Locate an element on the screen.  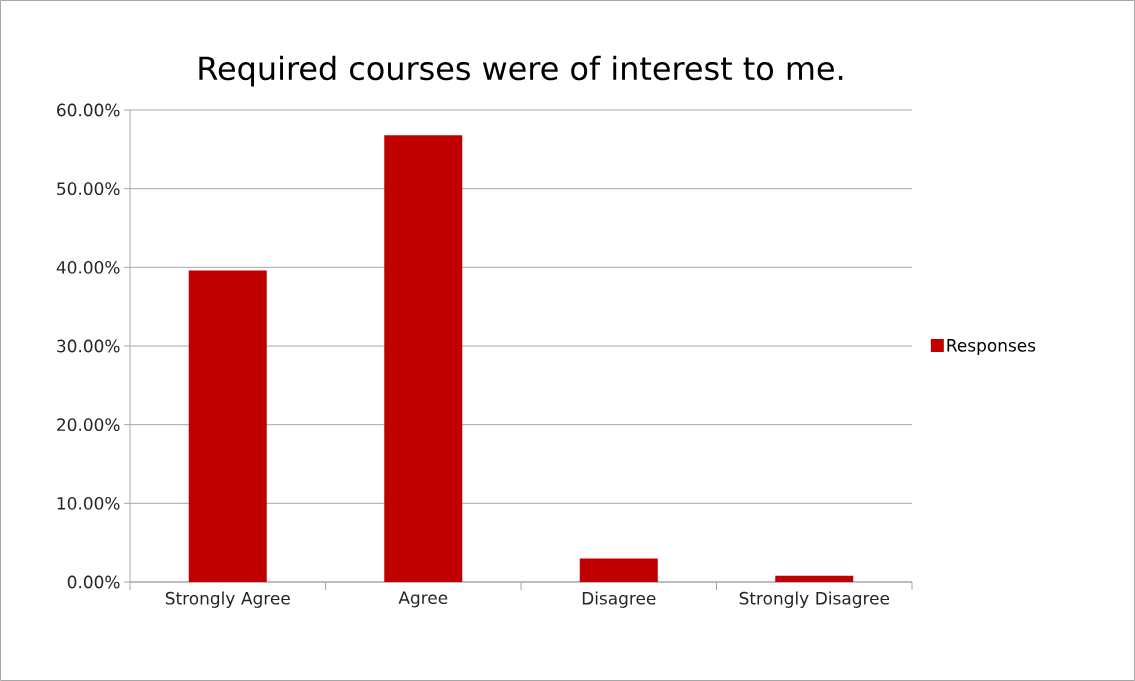
x-tick-label: Strongly Disagree is located at coordinates (814, 599).